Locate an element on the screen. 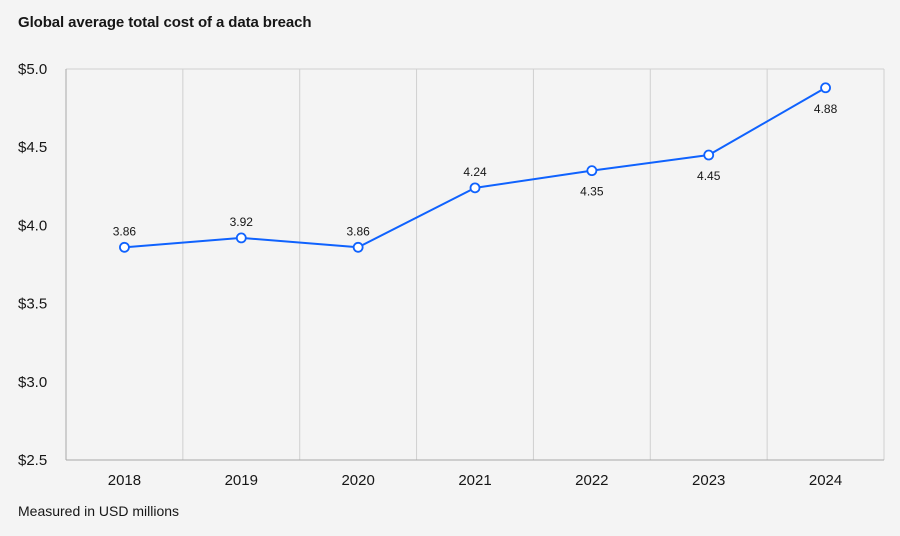 The image size is (900, 536). y-tick-label: $3.0 is located at coordinates (32, 382).